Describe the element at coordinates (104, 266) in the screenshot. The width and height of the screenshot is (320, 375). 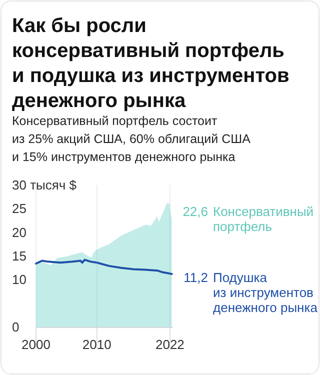
I see `line-series` at that location.